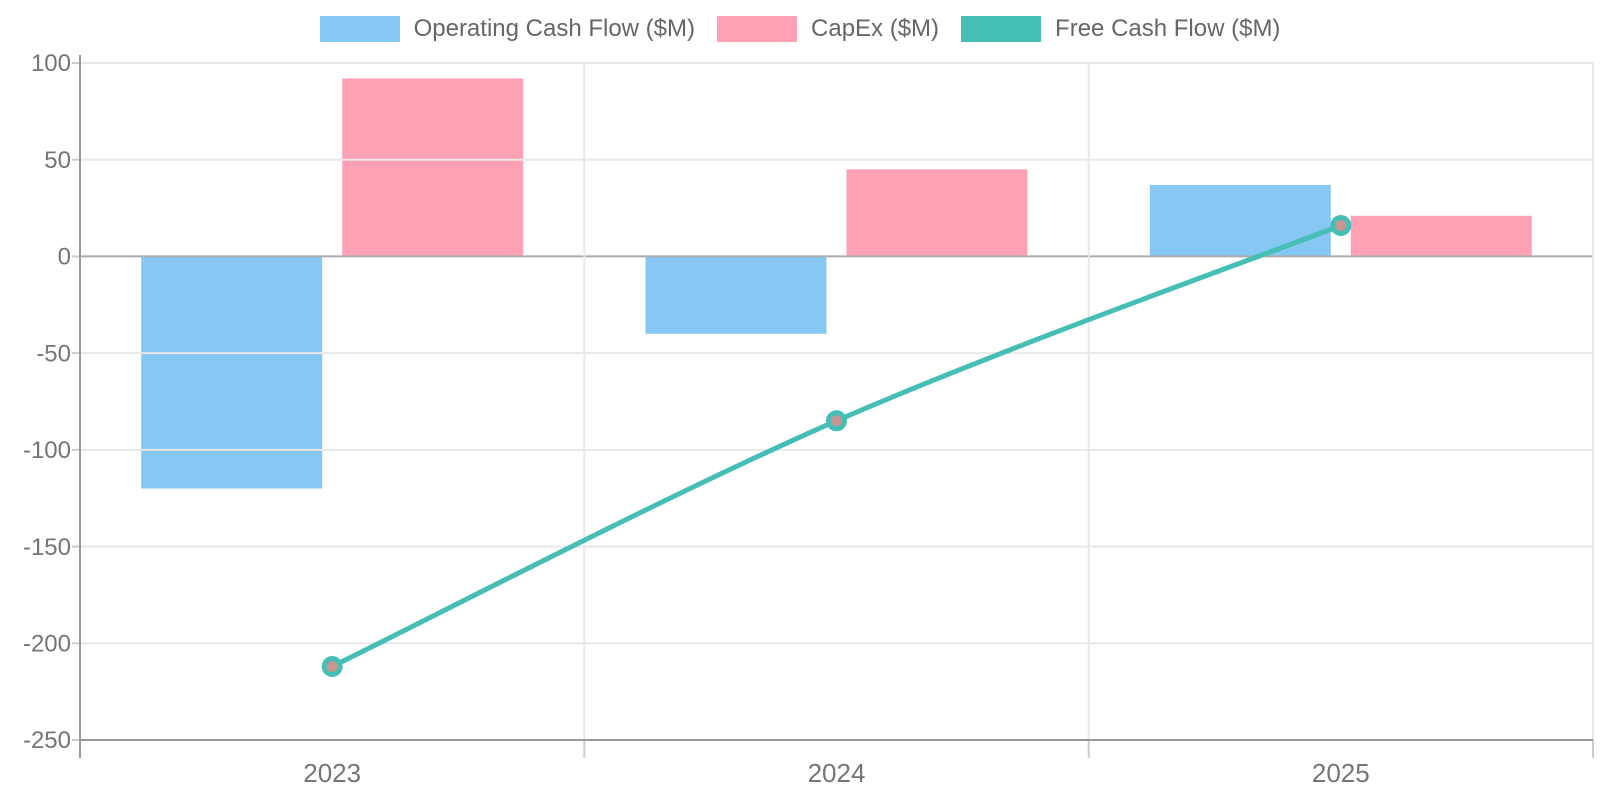 The width and height of the screenshot is (1600, 800). What do you see at coordinates (1240, 220) in the screenshot?
I see `bar-operating-cash-flow-m-2025` at bounding box center [1240, 220].